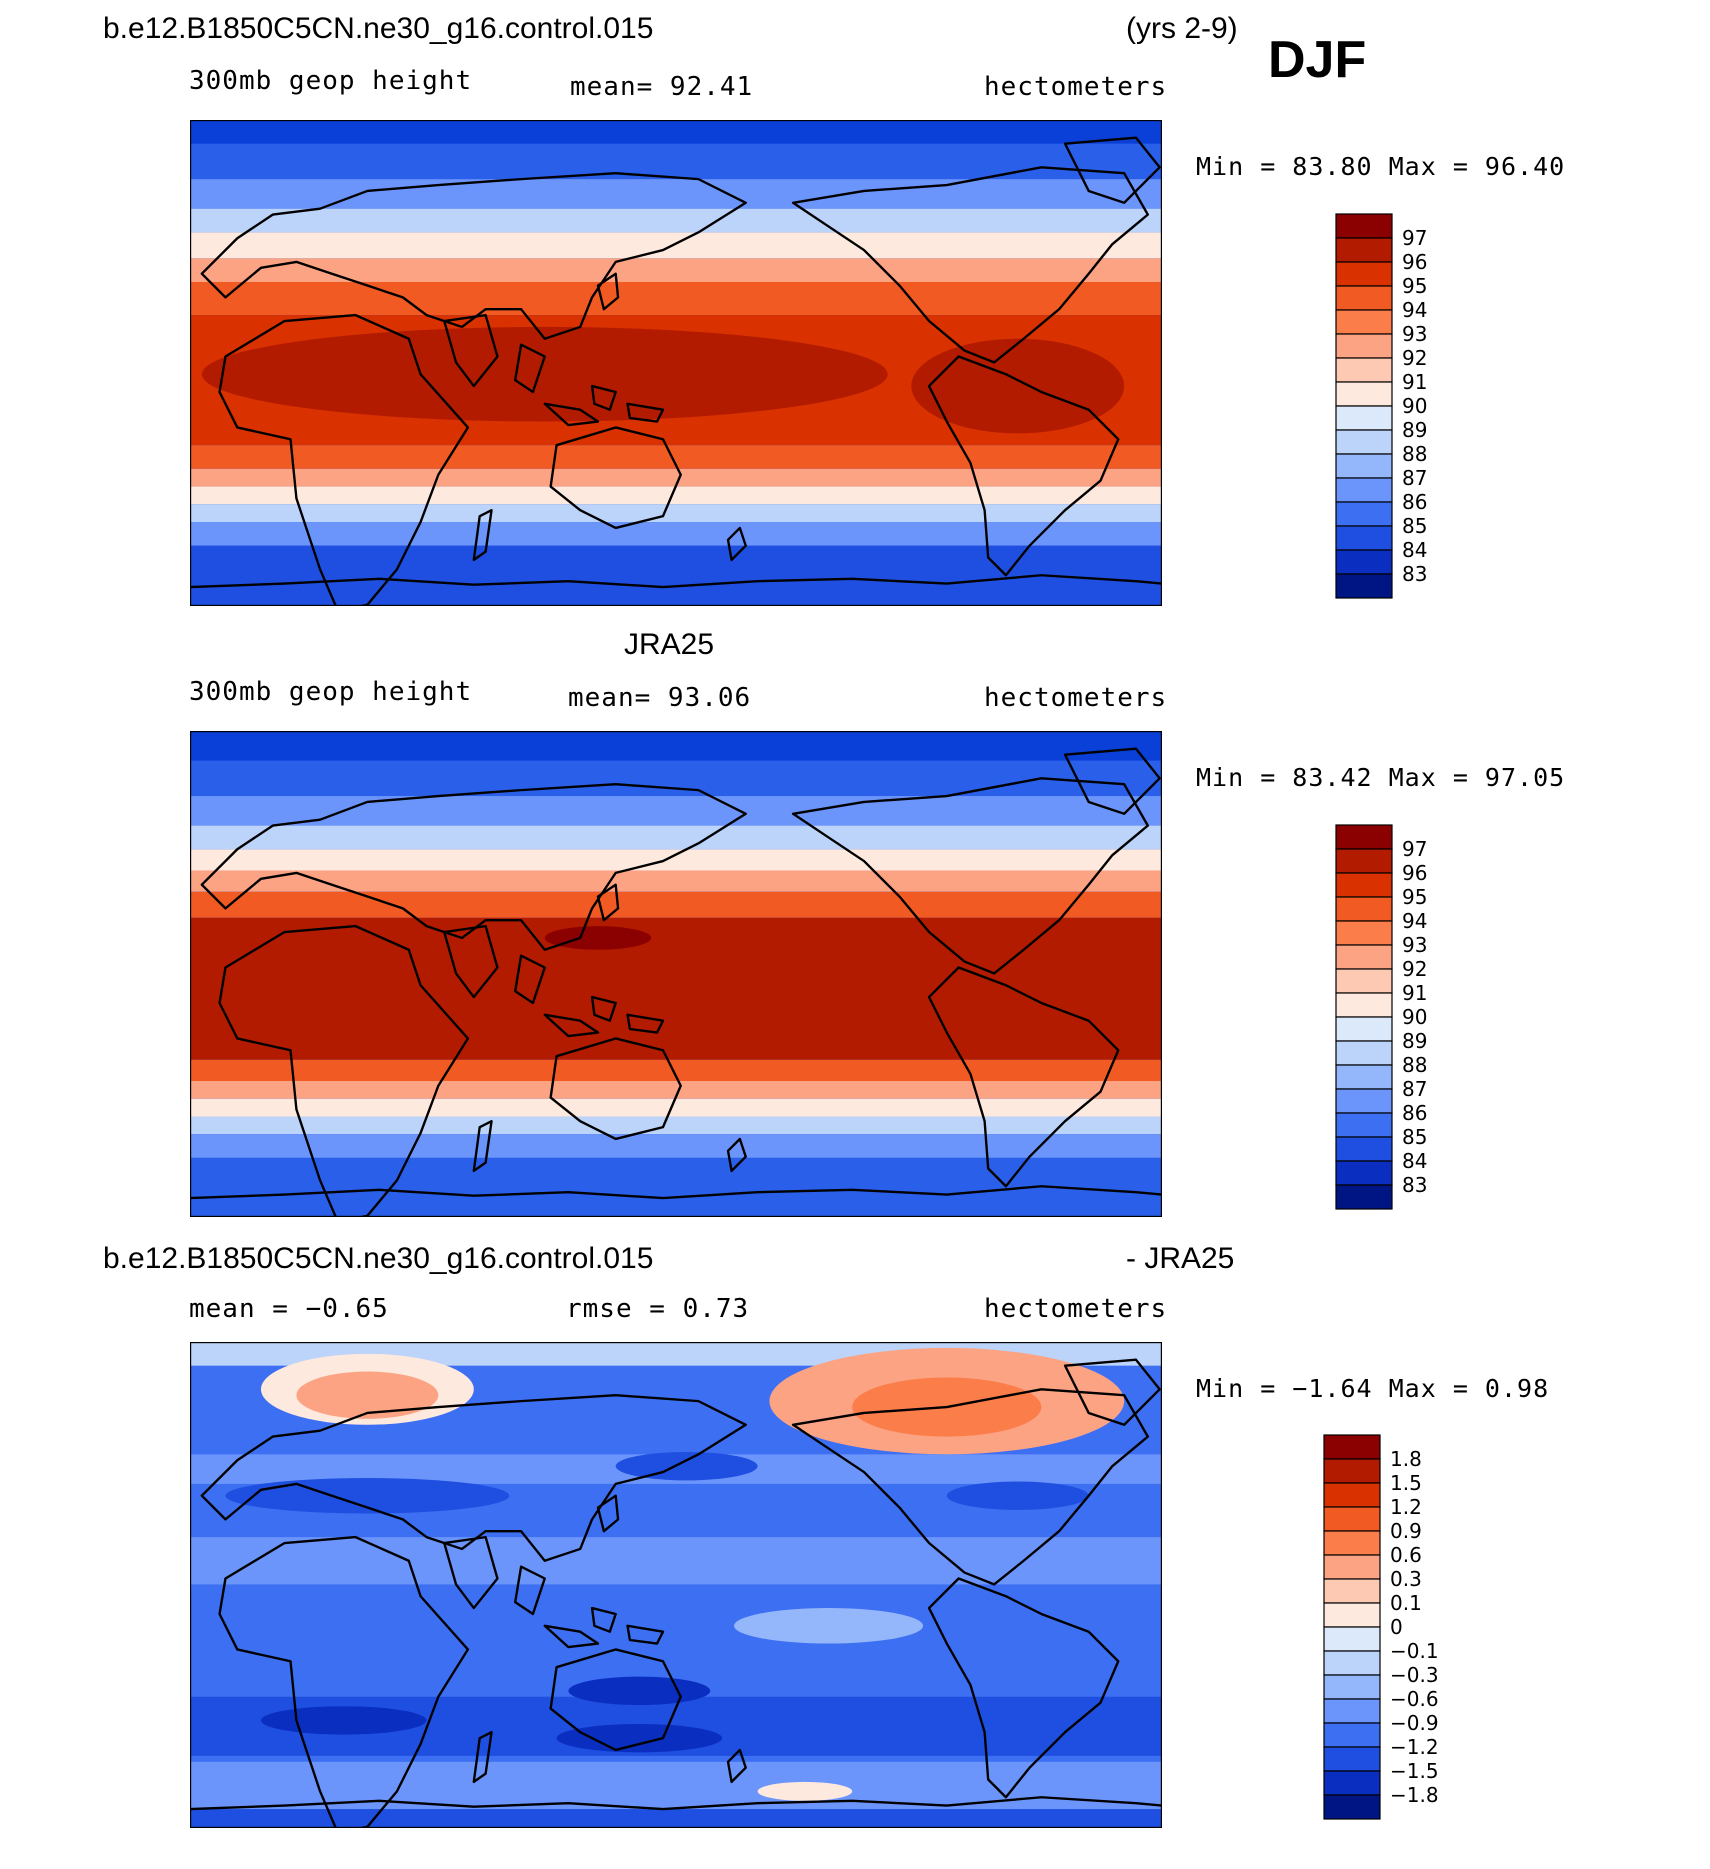 The image size is (1710, 1869). Describe the element at coordinates (676, 974) in the screenshot. I see `map-panel2` at that location.